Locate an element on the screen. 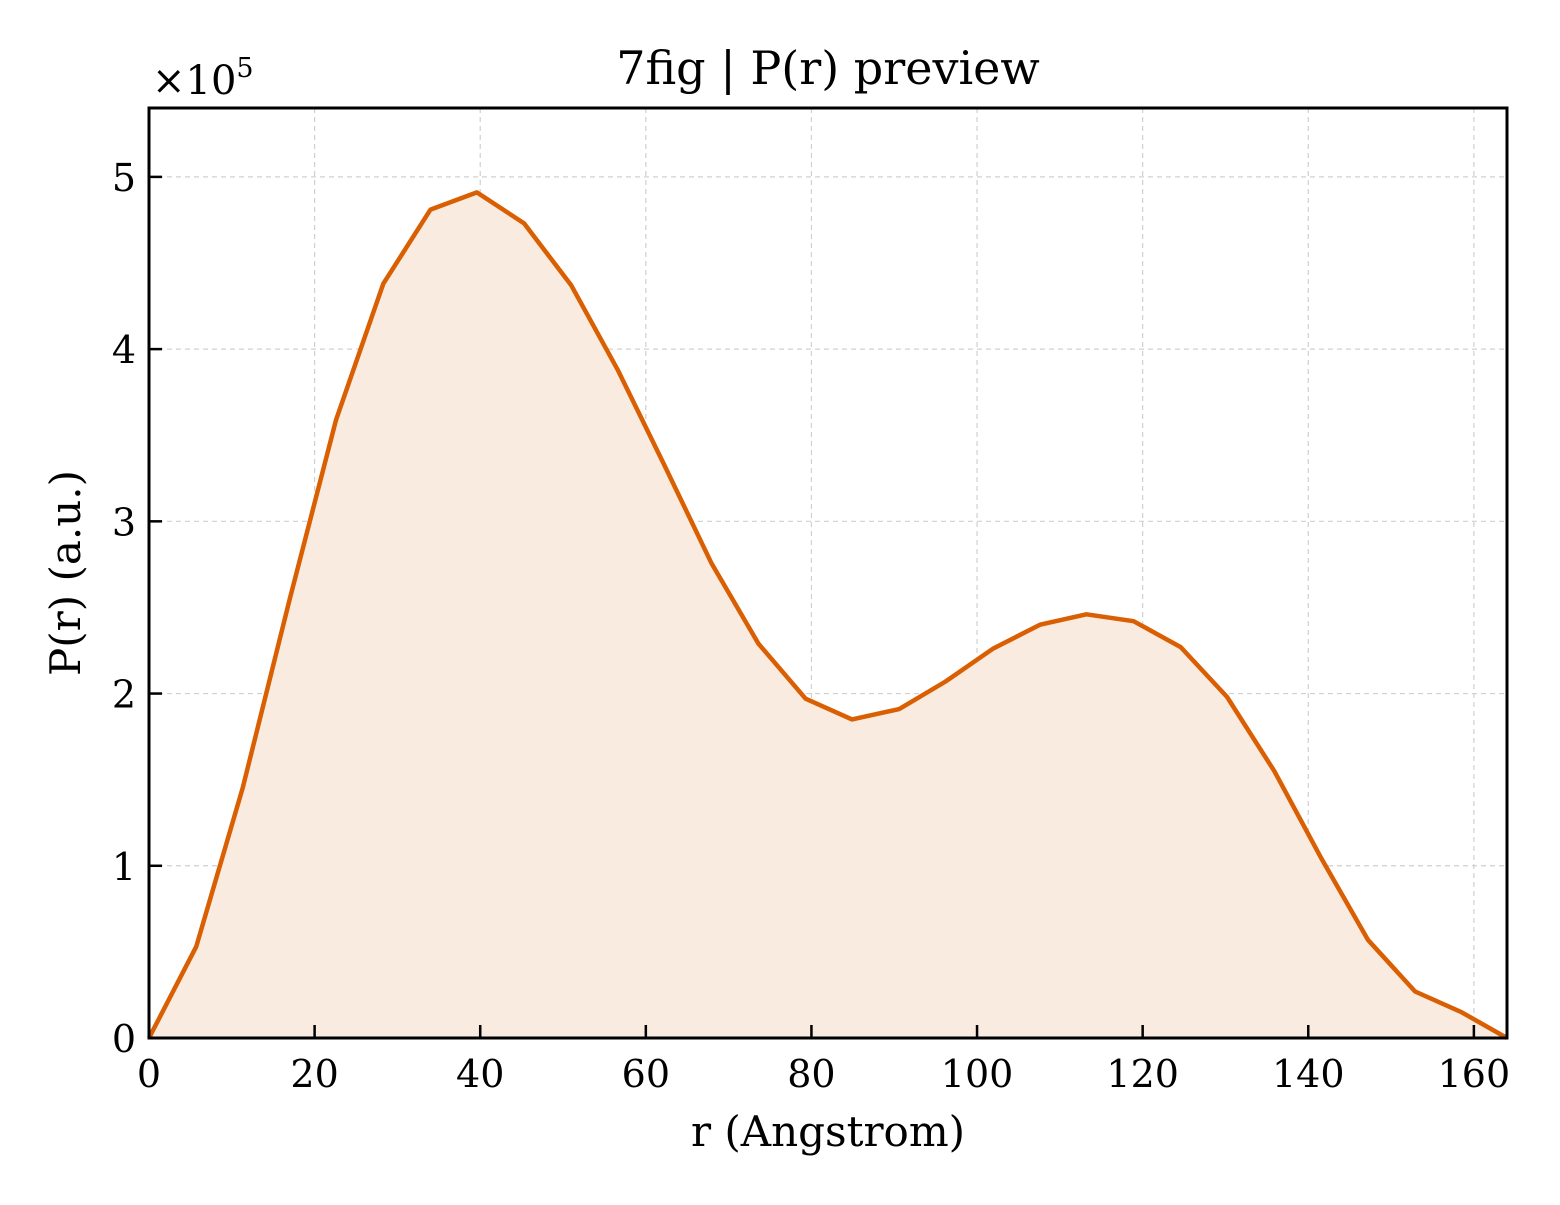 The width and height of the screenshot is (1560, 1205). y-tick-label: 0 is located at coordinates (124, 1039).